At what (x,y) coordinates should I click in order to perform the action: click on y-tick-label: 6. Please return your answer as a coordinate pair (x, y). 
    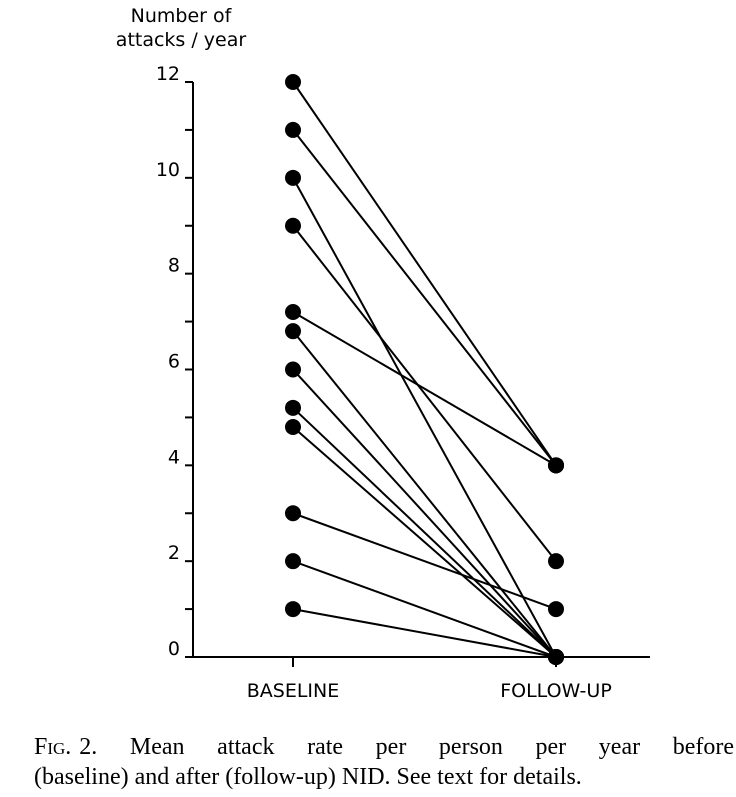
    Looking at the image, I should click on (174, 362).